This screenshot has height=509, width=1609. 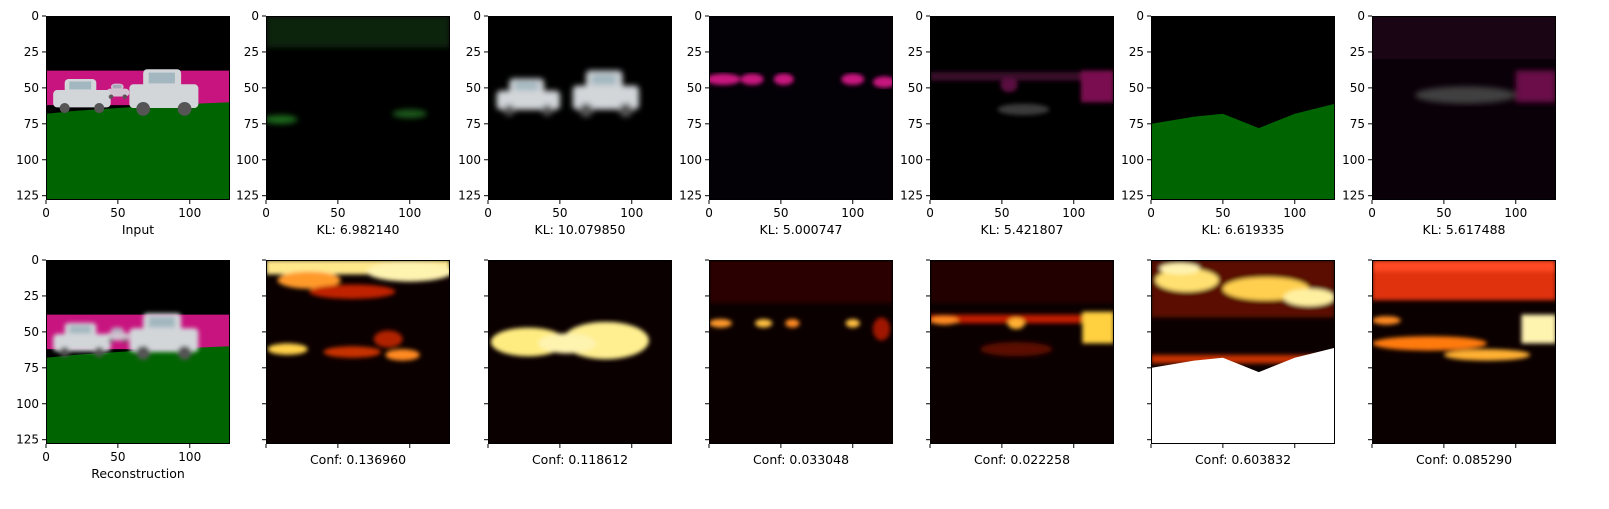 I want to click on panel-r1-c5: 0 50 100 0 25 50 75 100 125 KL: 5.421807, so click(x=1007, y=123).